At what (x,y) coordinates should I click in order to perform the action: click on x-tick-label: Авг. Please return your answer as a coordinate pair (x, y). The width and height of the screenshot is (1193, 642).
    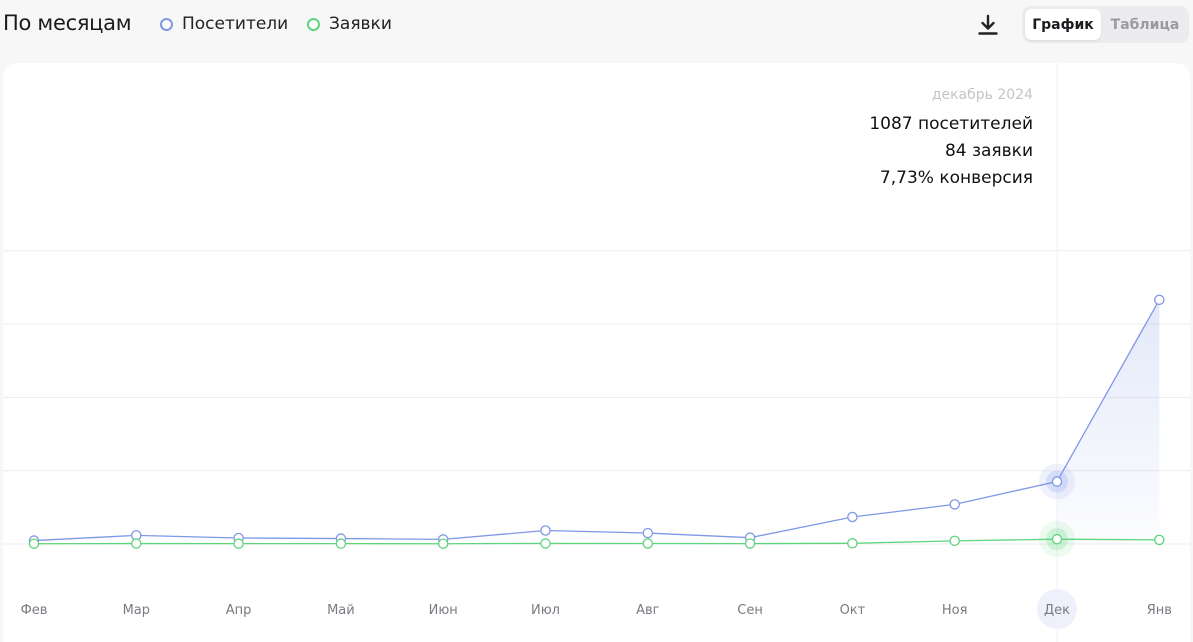
    Looking at the image, I should click on (648, 610).